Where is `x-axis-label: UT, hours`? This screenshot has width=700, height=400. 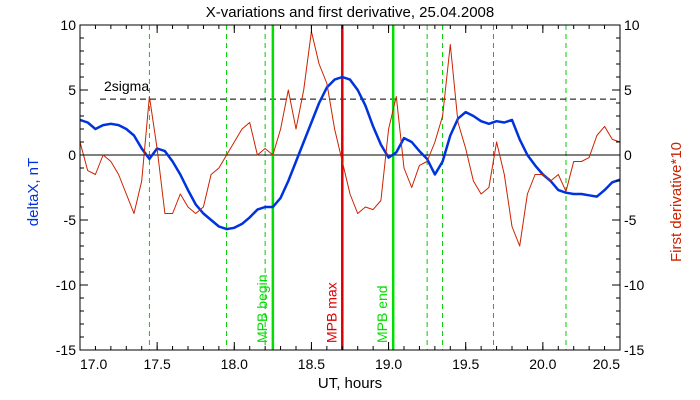
x-axis-label: UT, hours is located at coordinates (350, 383).